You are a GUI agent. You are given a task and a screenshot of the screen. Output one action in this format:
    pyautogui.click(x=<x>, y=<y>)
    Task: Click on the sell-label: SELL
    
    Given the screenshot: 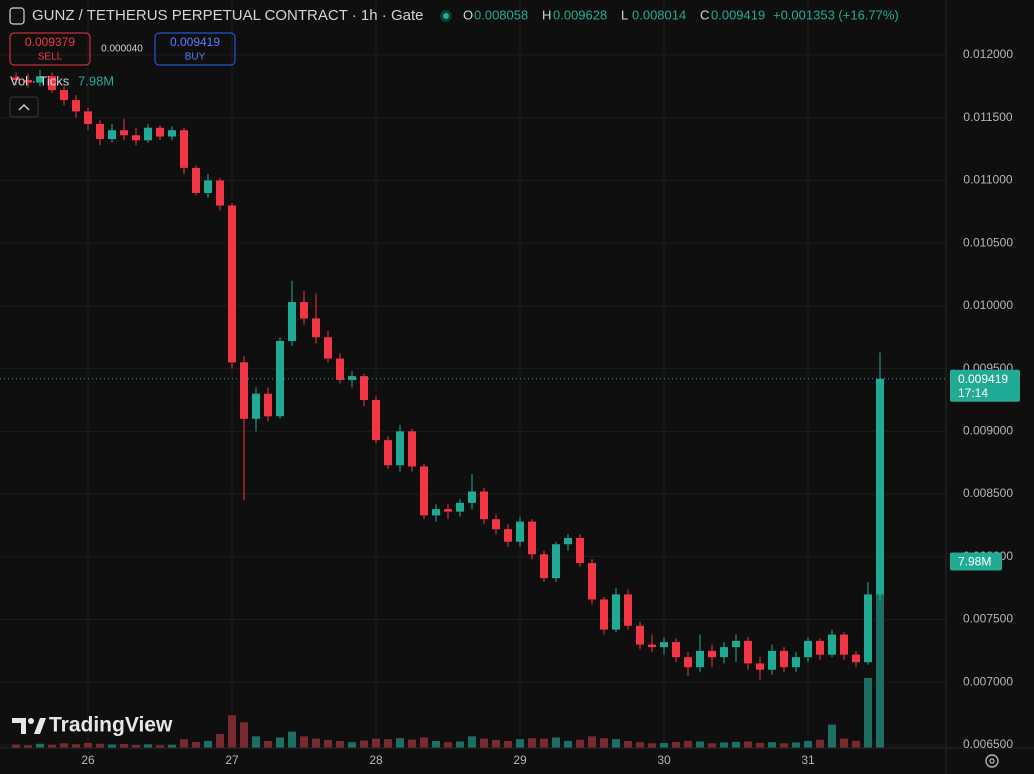 What is the action you would take?
    pyautogui.click(x=50, y=57)
    